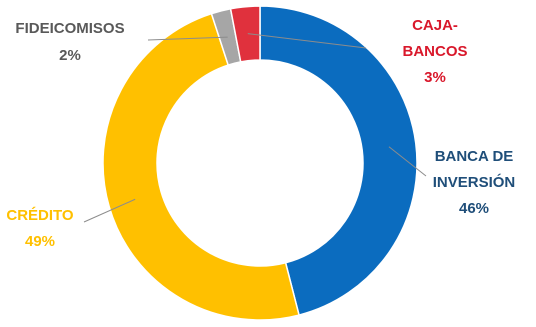  What do you see at coordinates (474, 208) in the screenshot?
I see `value-banca: 46%` at bounding box center [474, 208].